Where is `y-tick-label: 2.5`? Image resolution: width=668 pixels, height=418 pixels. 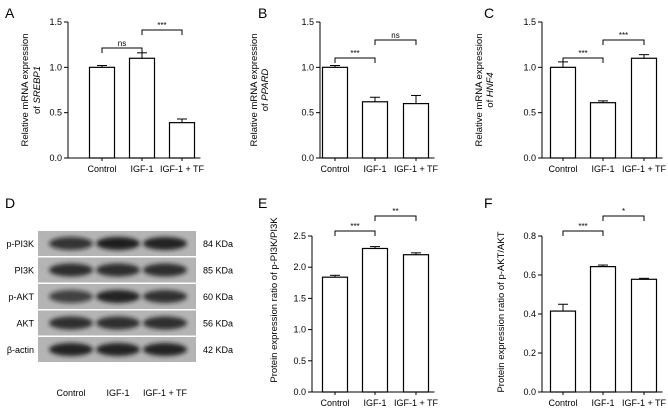
y-tick-label: 2.5 is located at coordinates (299, 236).